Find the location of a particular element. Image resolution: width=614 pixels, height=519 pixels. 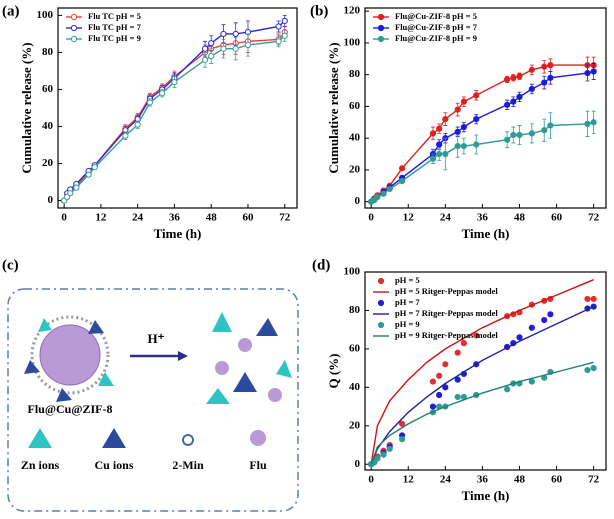

legend-label: pH = 5 Ritger-Peppas model is located at coordinates (446, 291).